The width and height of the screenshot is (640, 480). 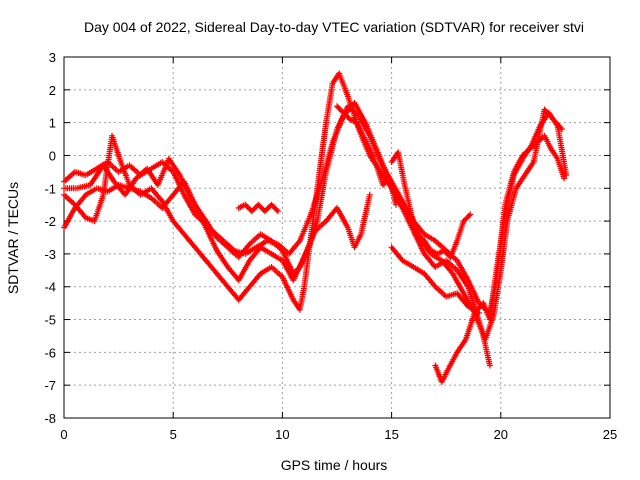 What do you see at coordinates (391, 434) in the screenshot?
I see `x-tick-label: 15` at bounding box center [391, 434].